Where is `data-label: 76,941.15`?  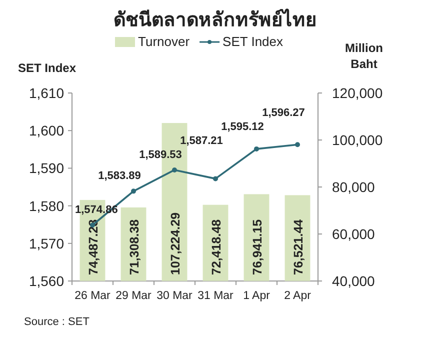 data-label: 76,941.15 is located at coordinates (257, 247).